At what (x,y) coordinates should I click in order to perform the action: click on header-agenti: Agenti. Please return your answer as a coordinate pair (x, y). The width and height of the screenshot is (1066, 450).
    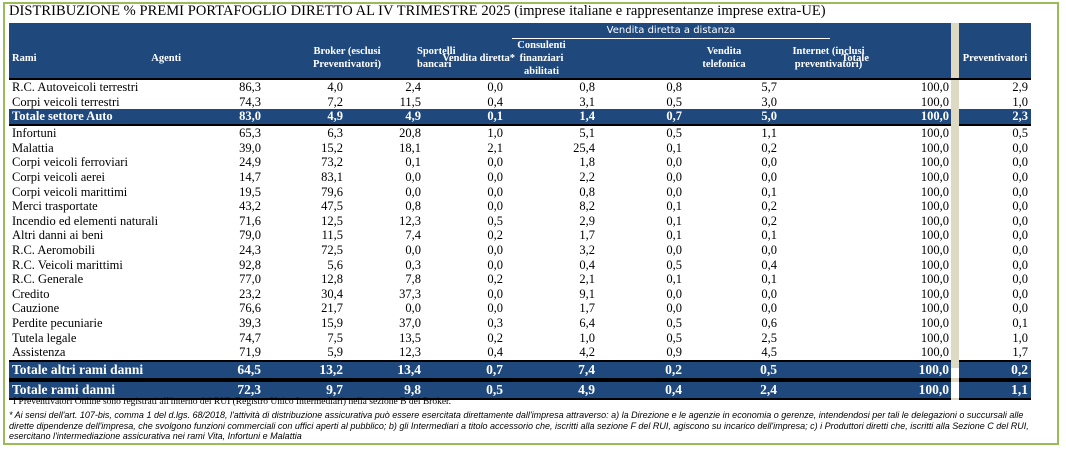
    Looking at the image, I should click on (166, 58).